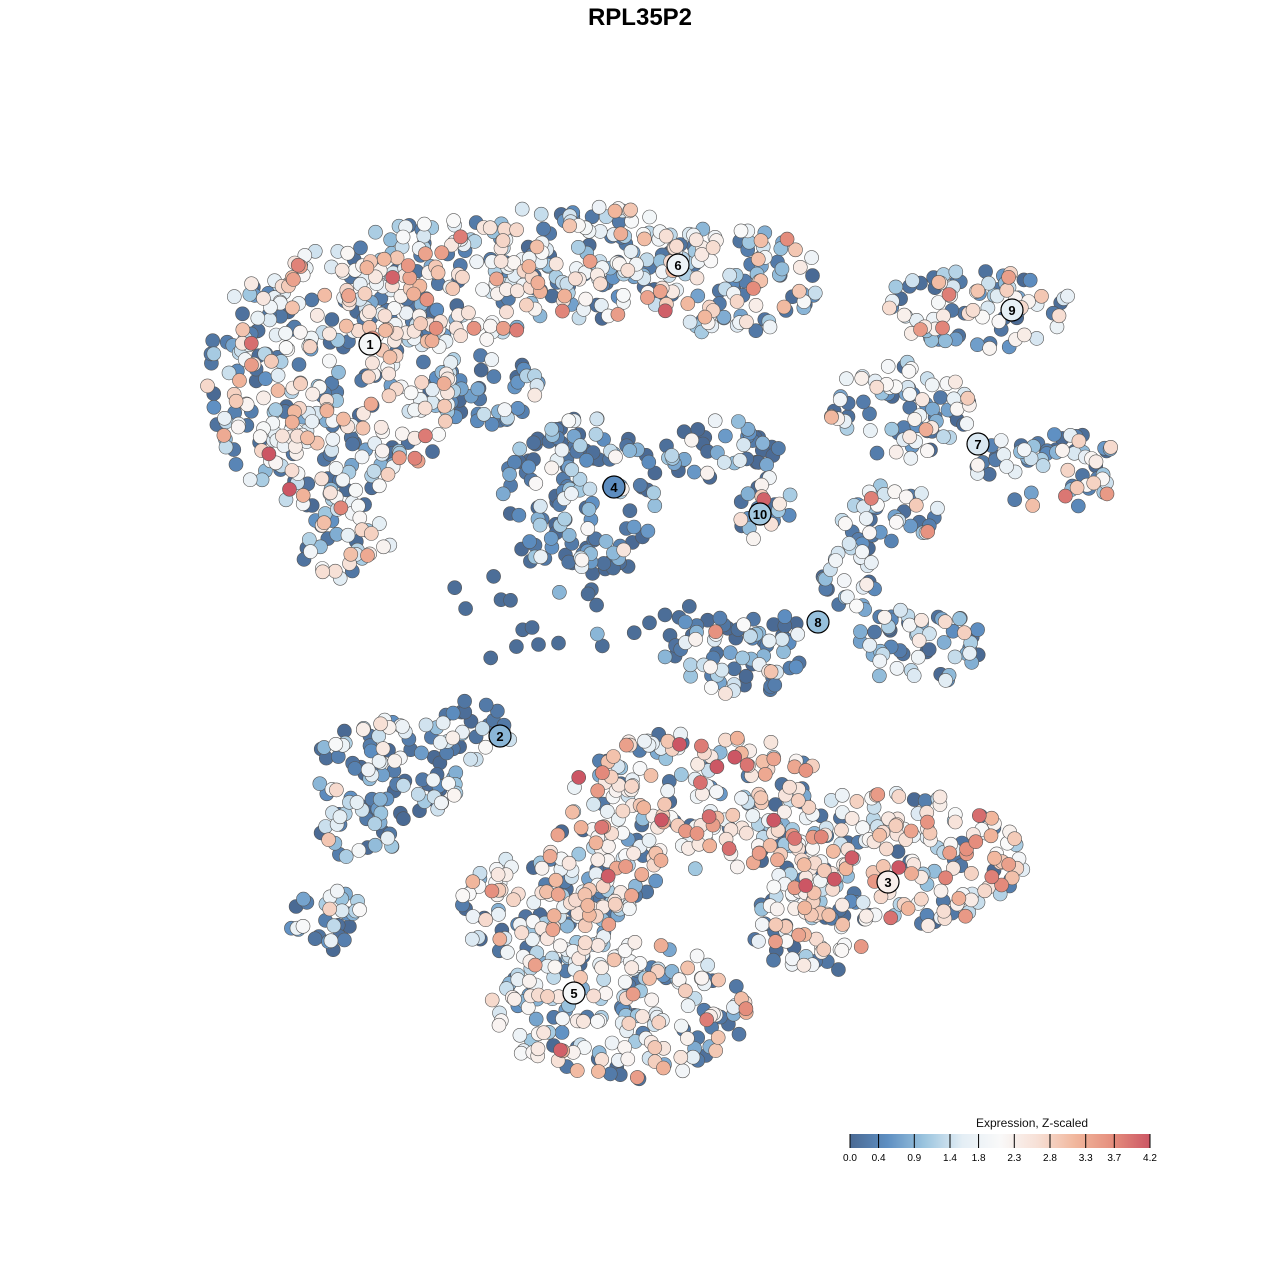 Image resolution: width=1280 pixels, height=1280 pixels. What do you see at coordinates (1150, 1158) in the screenshot?
I see `legend-tick-label: 4.2` at bounding box center [1150, 1158].